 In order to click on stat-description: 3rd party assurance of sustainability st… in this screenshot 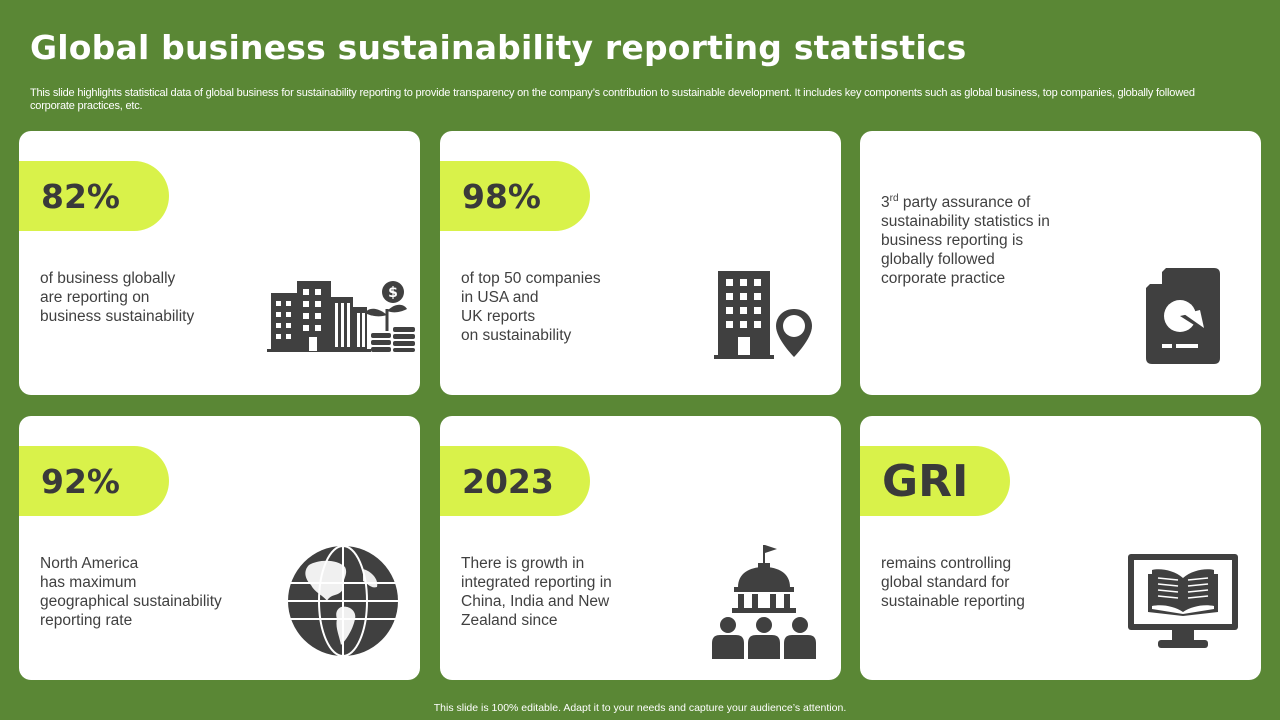, I will do `click(965, 238)`.